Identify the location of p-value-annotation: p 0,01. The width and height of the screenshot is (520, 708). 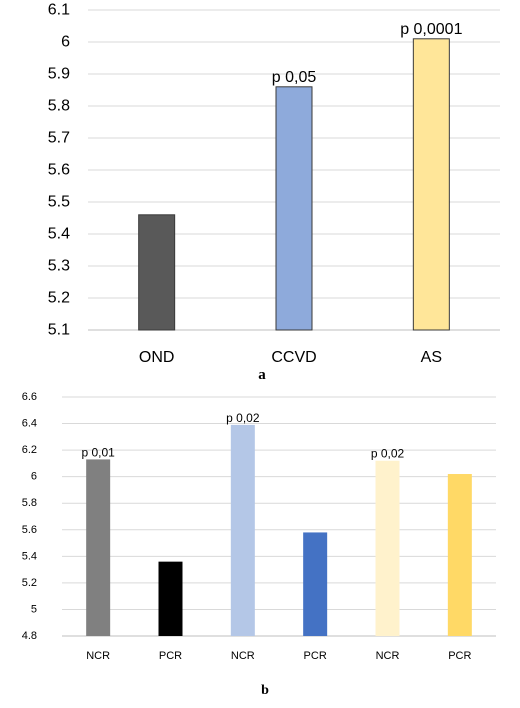
(98, 452).